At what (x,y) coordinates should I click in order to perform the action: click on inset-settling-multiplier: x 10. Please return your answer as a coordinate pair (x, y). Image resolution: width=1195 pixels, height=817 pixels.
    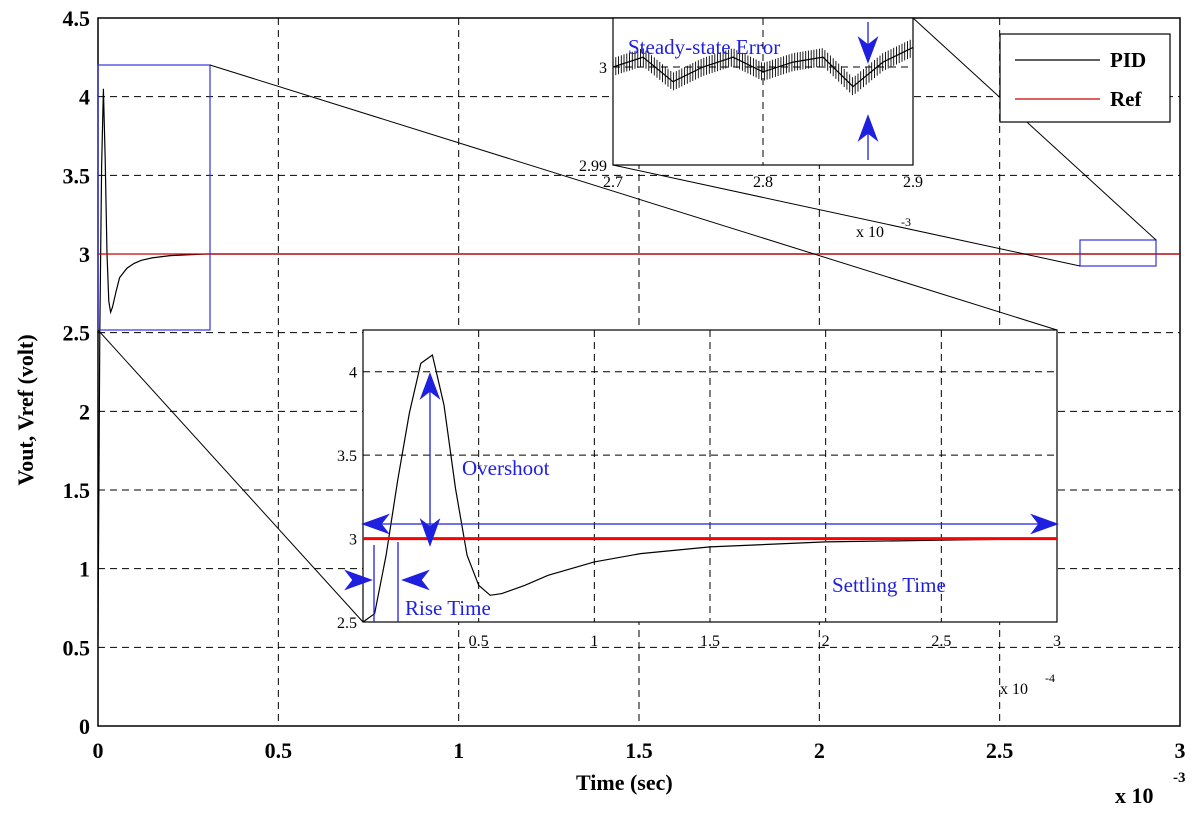
    Looking at the image, I should click on (1014, 689).